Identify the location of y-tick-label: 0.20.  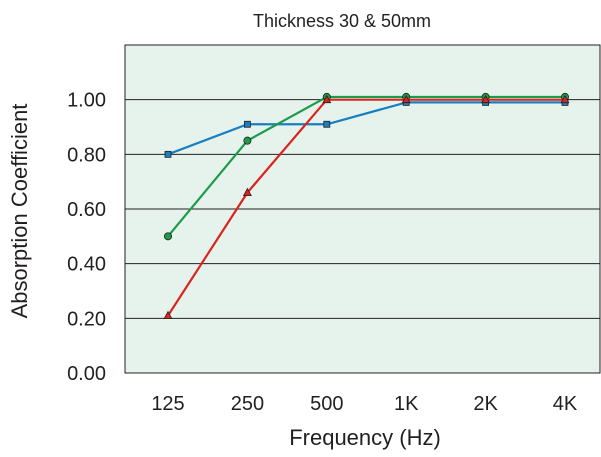
(86, 319).